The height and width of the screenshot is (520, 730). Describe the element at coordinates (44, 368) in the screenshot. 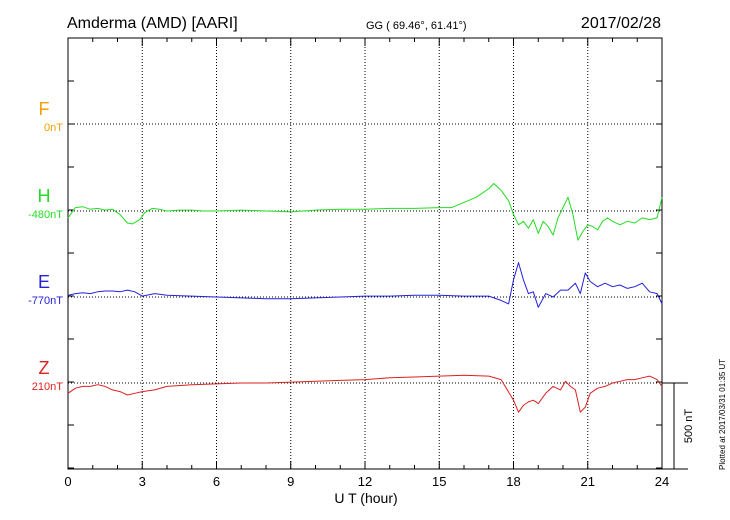

I see `series-name-z: Z` at that location.